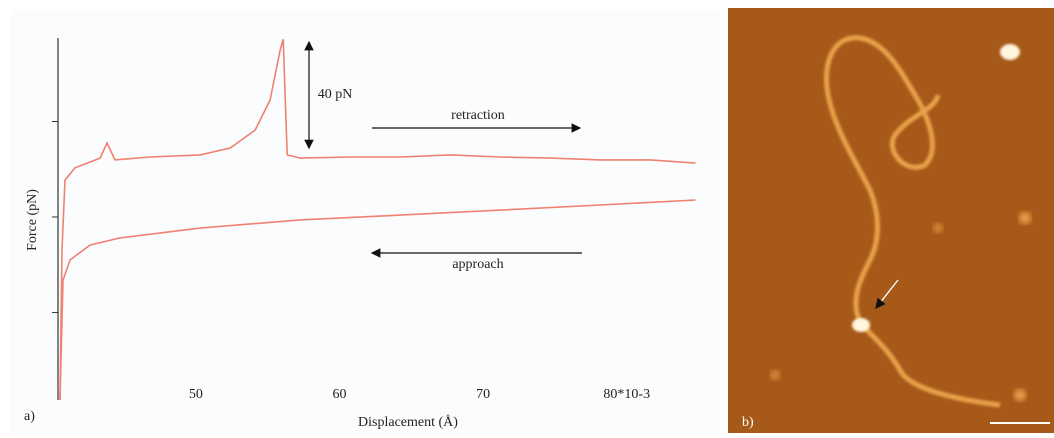 The width and height of the screenshot is (1054, 438). What do you see at coordinates (748, 422) in the screenshot?
I see `panel-label: b)` at bounding box center [748, 422].